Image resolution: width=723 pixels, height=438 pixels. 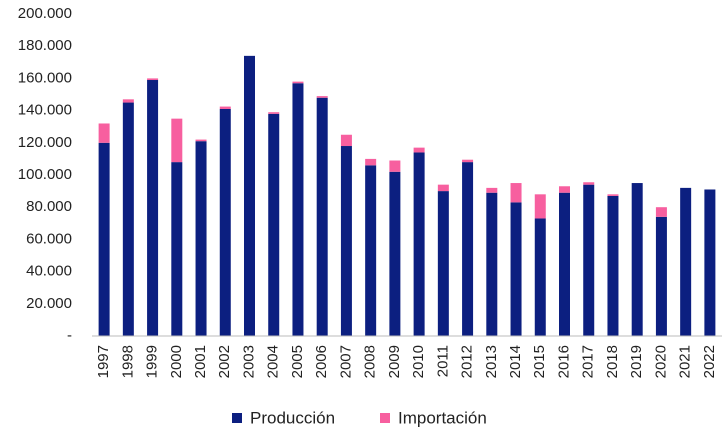 I want to click on x-tick-label: 2012, so click(x=467, y=361).